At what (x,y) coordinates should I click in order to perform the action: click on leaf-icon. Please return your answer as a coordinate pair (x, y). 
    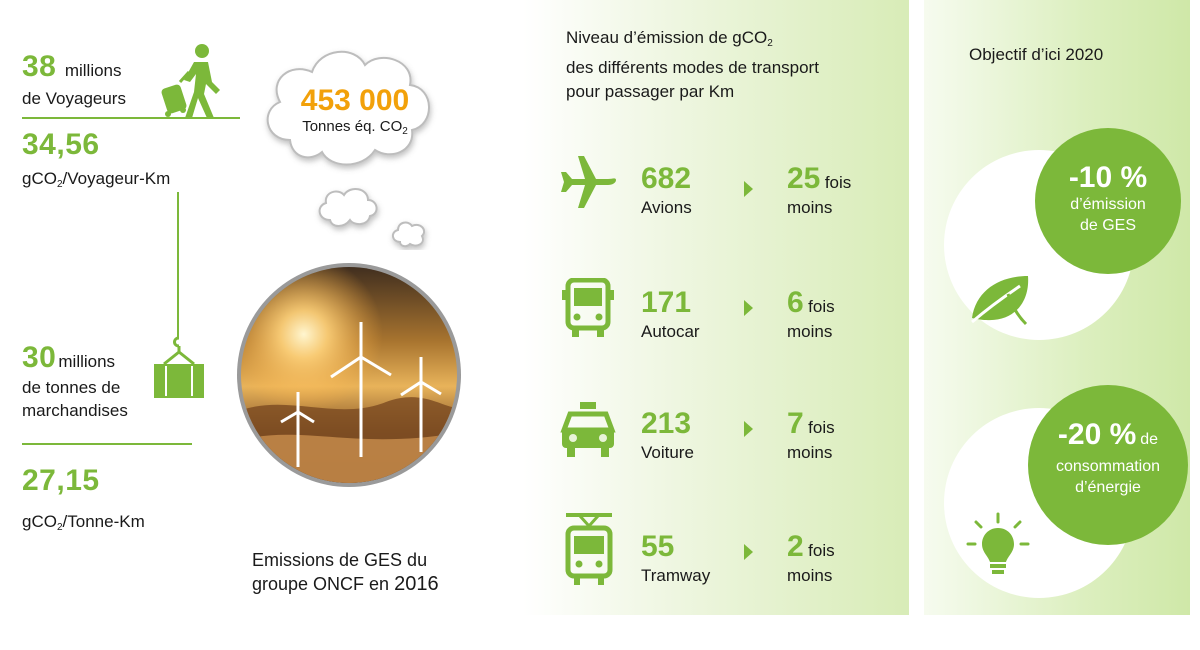
    Looking at the image, I should click on (1000, 301).